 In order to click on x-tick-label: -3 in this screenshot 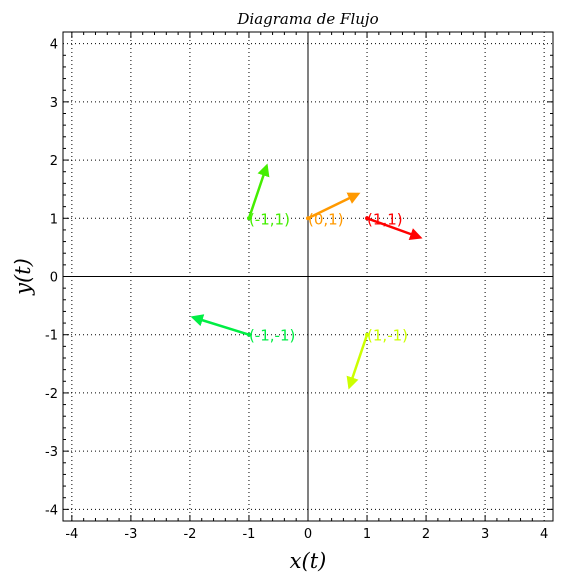, I will do `click(130, 534)`.